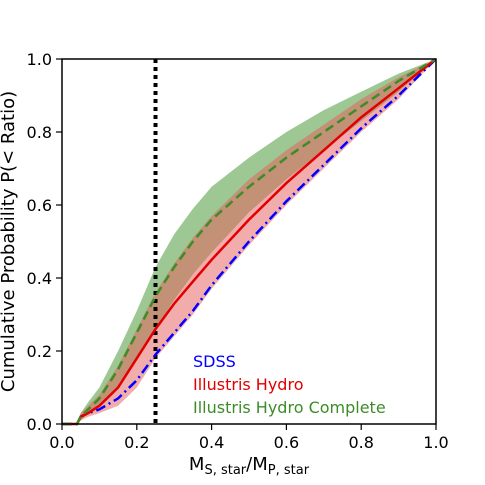 The image size is (485, 485). What do you see at coordinates (286, 442) in the screenshot?
I see `x-tick-label: 0.6` at bounding box center [286, 442].